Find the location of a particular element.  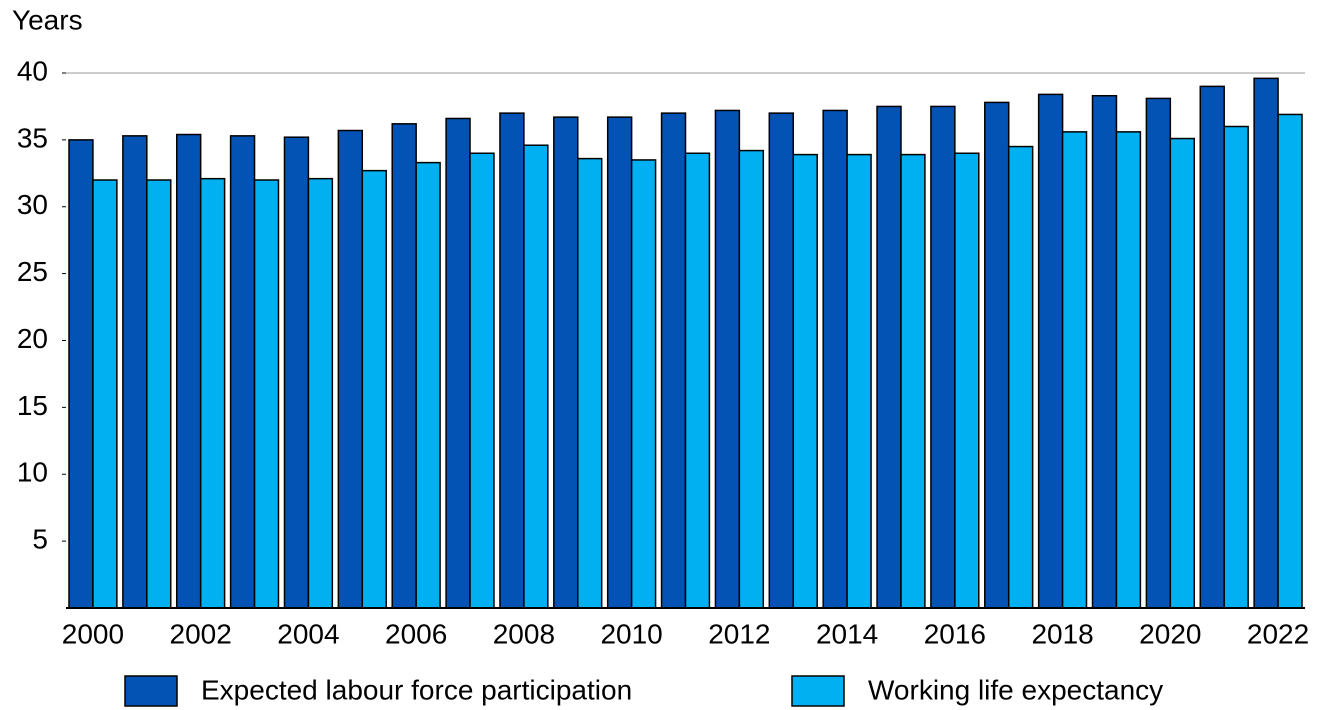

x-tick-label: 2014 is located at coordinates (847, 633).